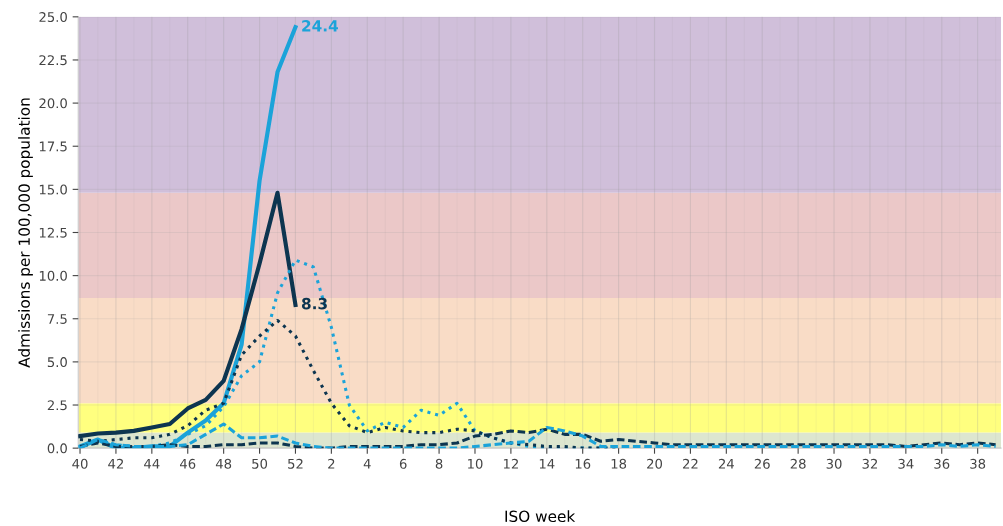 The image size is (1003, 526). I want to click on x-tick-label: 34, so click(906, 463).